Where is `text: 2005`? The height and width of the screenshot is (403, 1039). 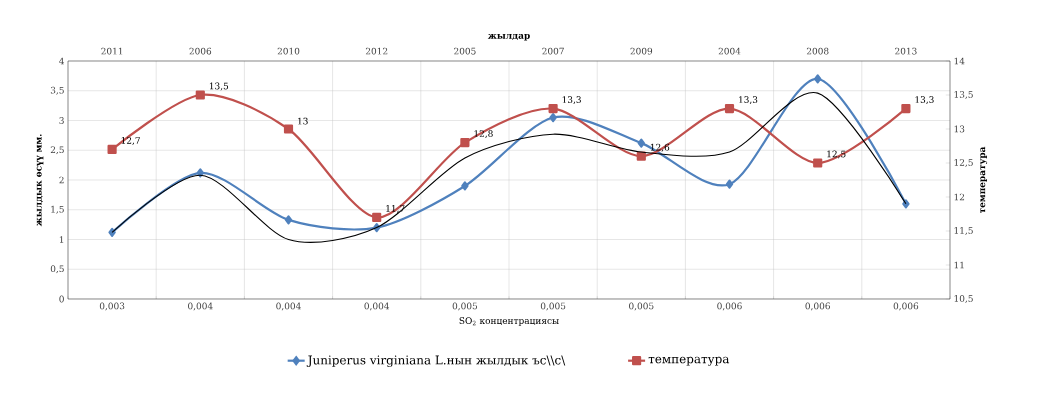
text: 2005 is located at coordinates (465, 51).